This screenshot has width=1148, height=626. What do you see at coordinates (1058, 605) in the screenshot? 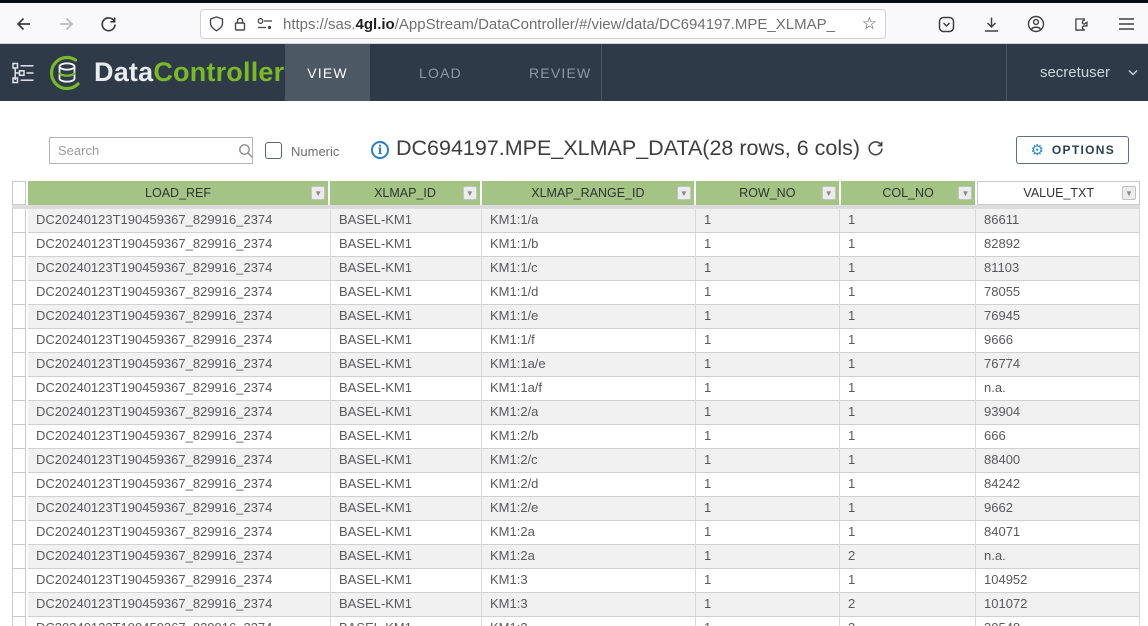
I see `cell-value_txt: 101072` at bounding box center [1058, 605].